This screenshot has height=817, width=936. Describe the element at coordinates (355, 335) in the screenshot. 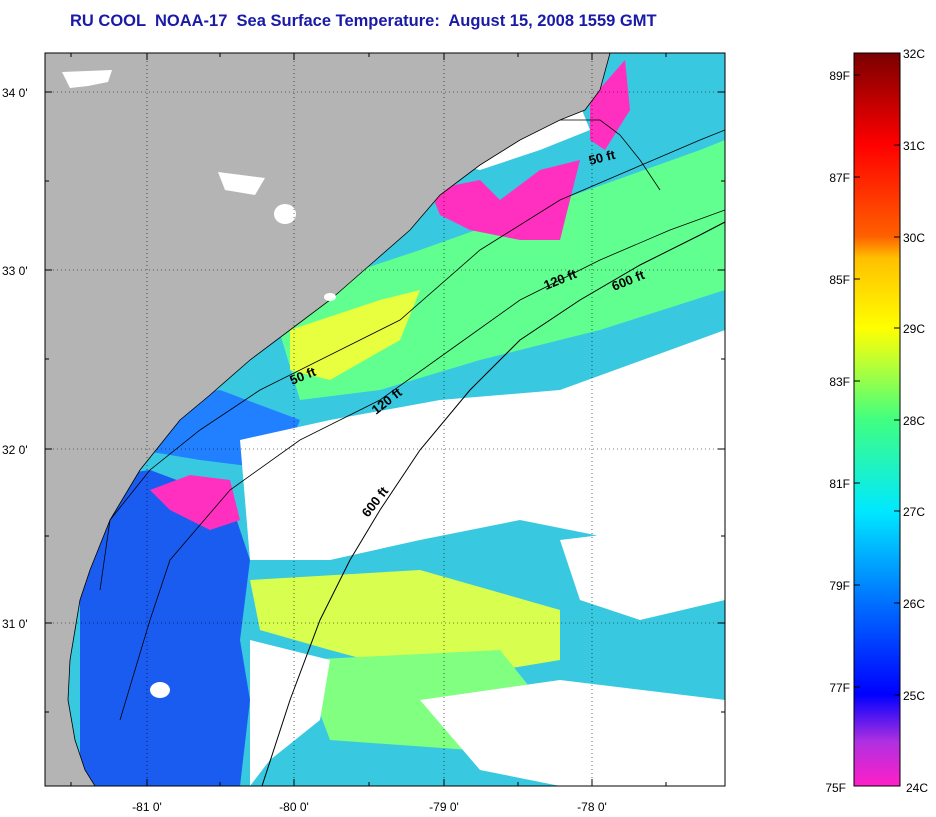

I see `sst-region-yellow` at that location.